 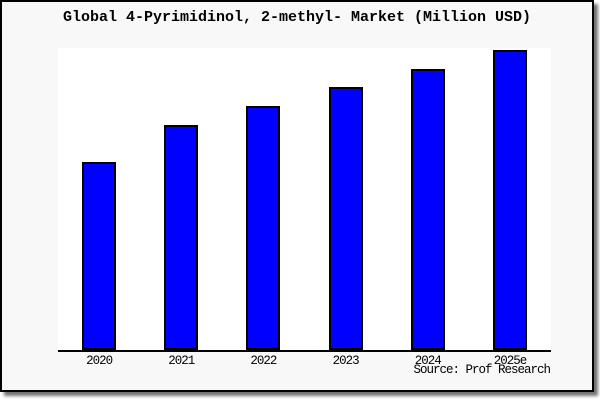 I want to click on bar-2024, so click(x=427, y=209).